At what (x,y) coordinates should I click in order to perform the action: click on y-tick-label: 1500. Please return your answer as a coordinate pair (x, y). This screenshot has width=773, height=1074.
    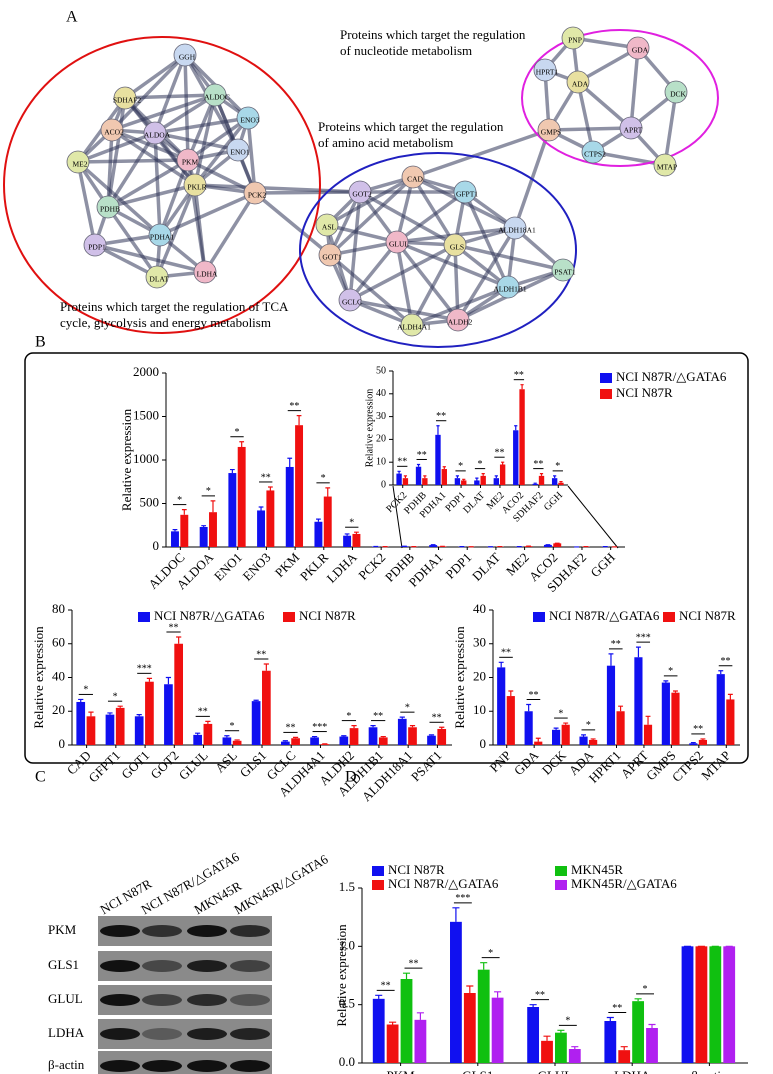
    Looking at the image, I should click on (146, 414).